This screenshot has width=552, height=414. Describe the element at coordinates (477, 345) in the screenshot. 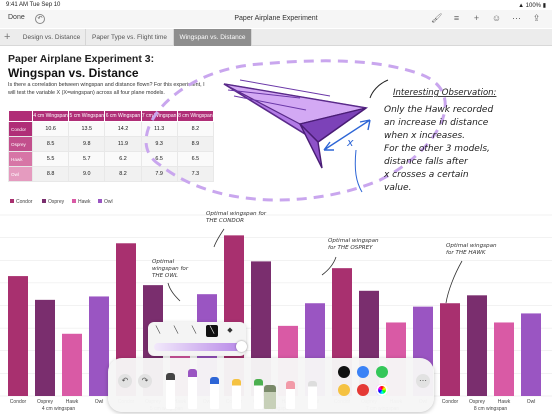

I see `bar-osprey` at that location.